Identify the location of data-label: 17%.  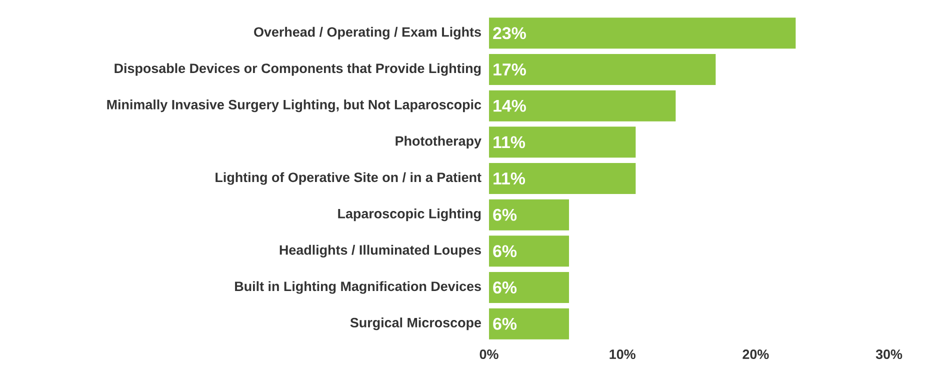
(510, 70).